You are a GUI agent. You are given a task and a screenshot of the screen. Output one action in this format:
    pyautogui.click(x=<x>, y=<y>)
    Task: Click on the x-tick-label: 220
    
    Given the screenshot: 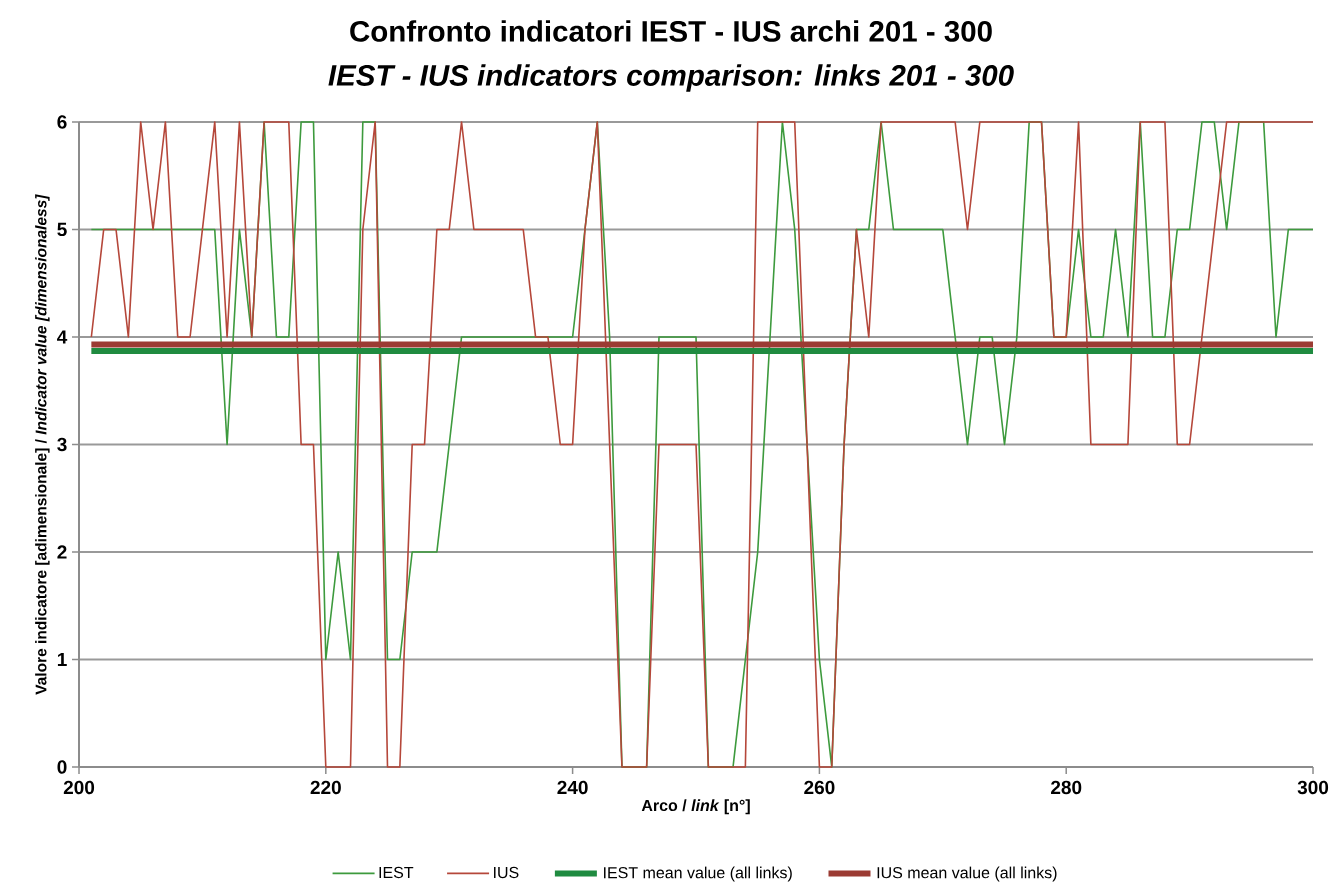 What is the action you would take?
    pyautogui.click(x=325, y=787)
    